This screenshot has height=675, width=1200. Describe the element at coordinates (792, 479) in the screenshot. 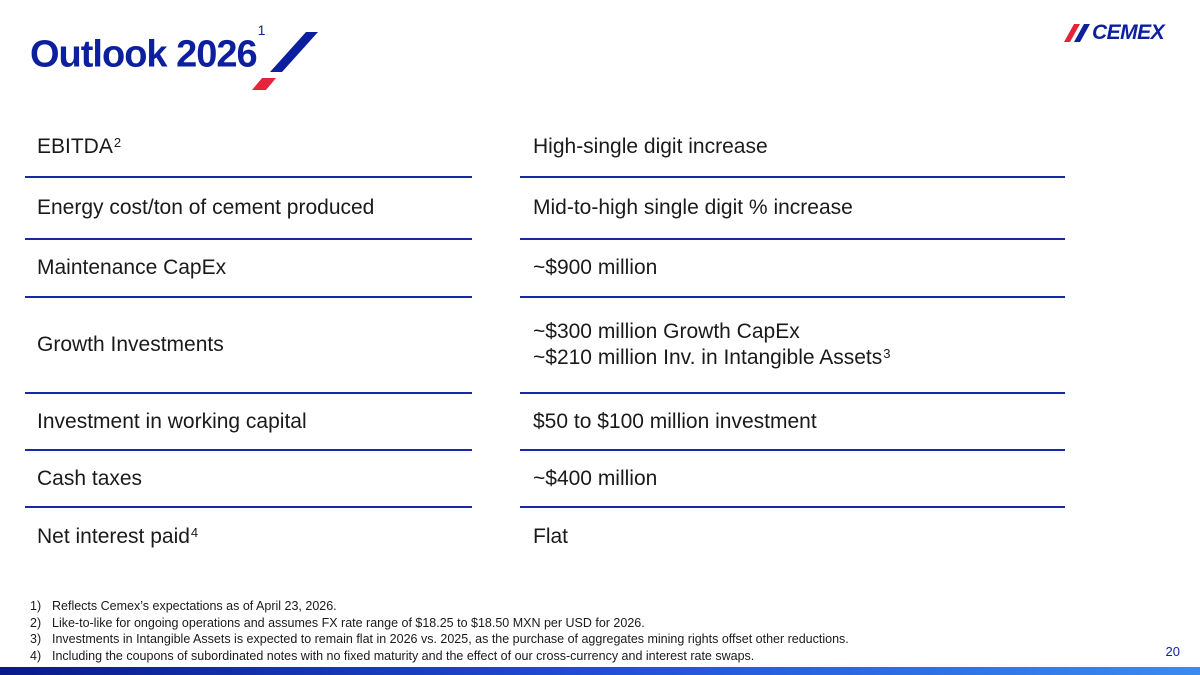

I see `row-value: ~$400 million` at that location.